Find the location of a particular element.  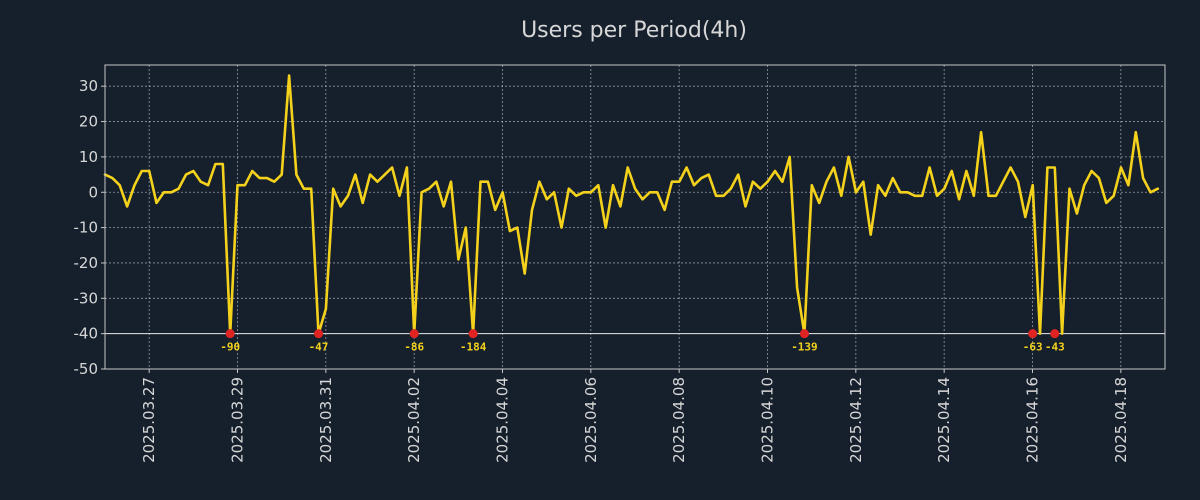

outlier-markers: -90 -47 -86 -184 -139 -63 -43 is located at coordinates (642, 341).